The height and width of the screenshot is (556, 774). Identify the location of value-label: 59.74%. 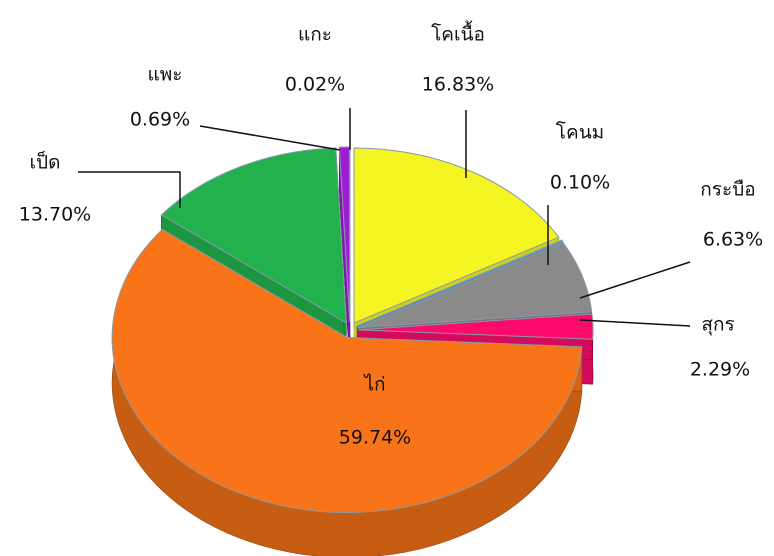
(375, 438).